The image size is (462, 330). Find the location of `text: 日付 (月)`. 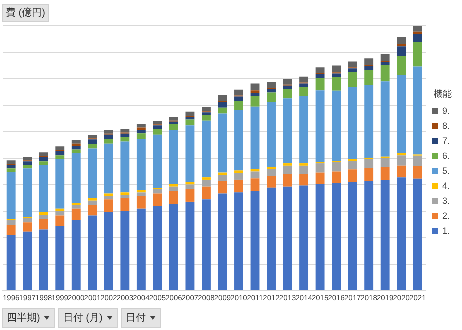

text: 日付 (月) is located at coordinates (83, 318).